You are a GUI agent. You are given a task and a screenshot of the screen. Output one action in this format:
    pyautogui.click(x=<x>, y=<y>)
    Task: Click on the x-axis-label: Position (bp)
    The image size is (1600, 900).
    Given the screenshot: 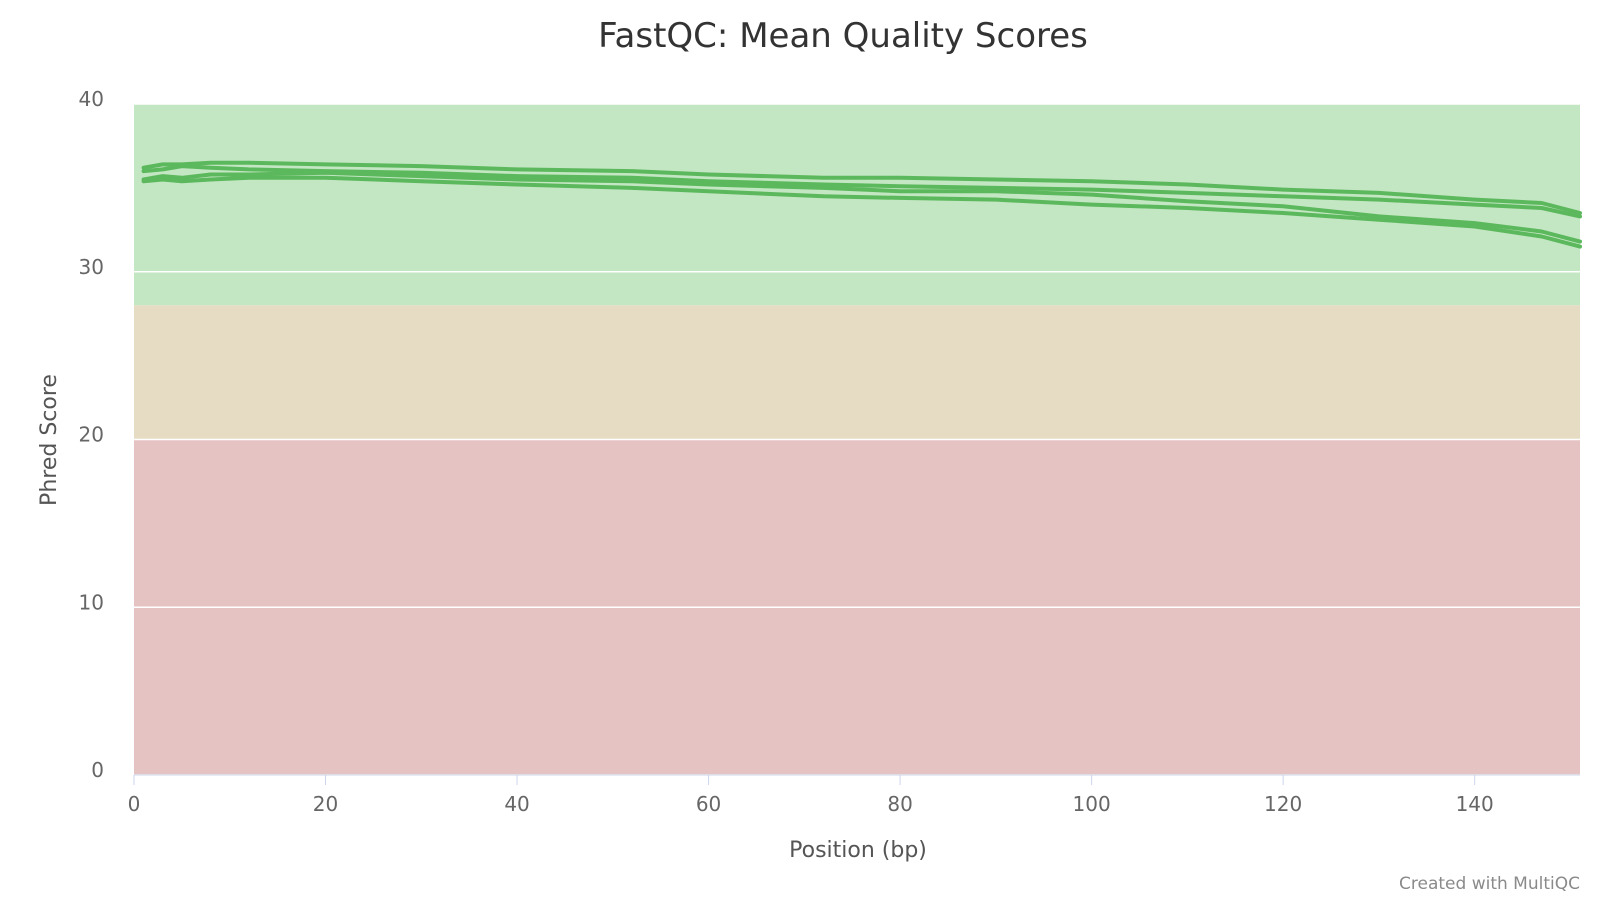 What is the action you would take?
    pyautogui.click(x=858, y=850)
    